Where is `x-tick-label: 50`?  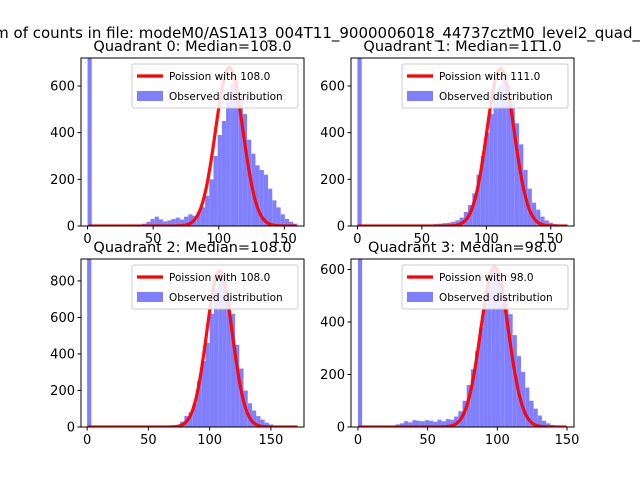
x-tick-label: 50 is located at coordinates (422, 239).